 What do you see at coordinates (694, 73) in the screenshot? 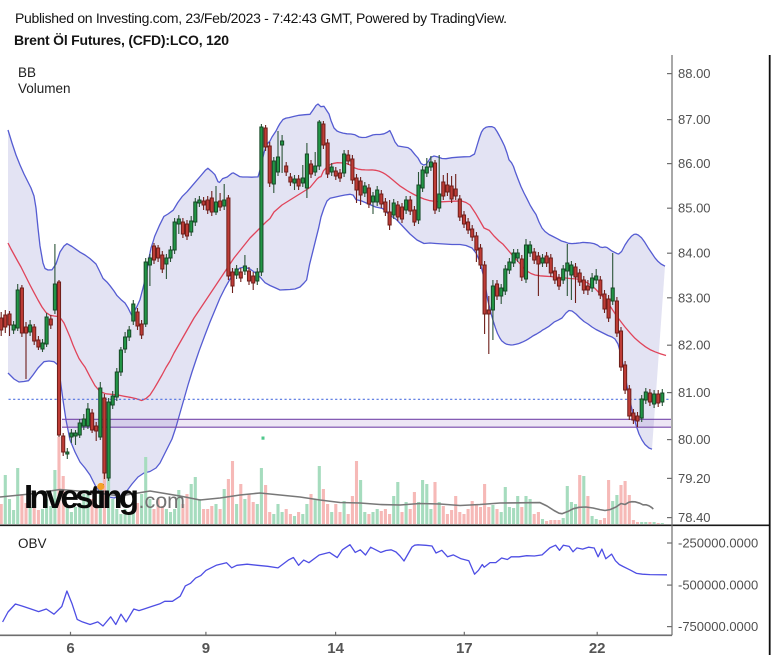
I see `svg-text: 88.00` at bounding box center [694, 73].